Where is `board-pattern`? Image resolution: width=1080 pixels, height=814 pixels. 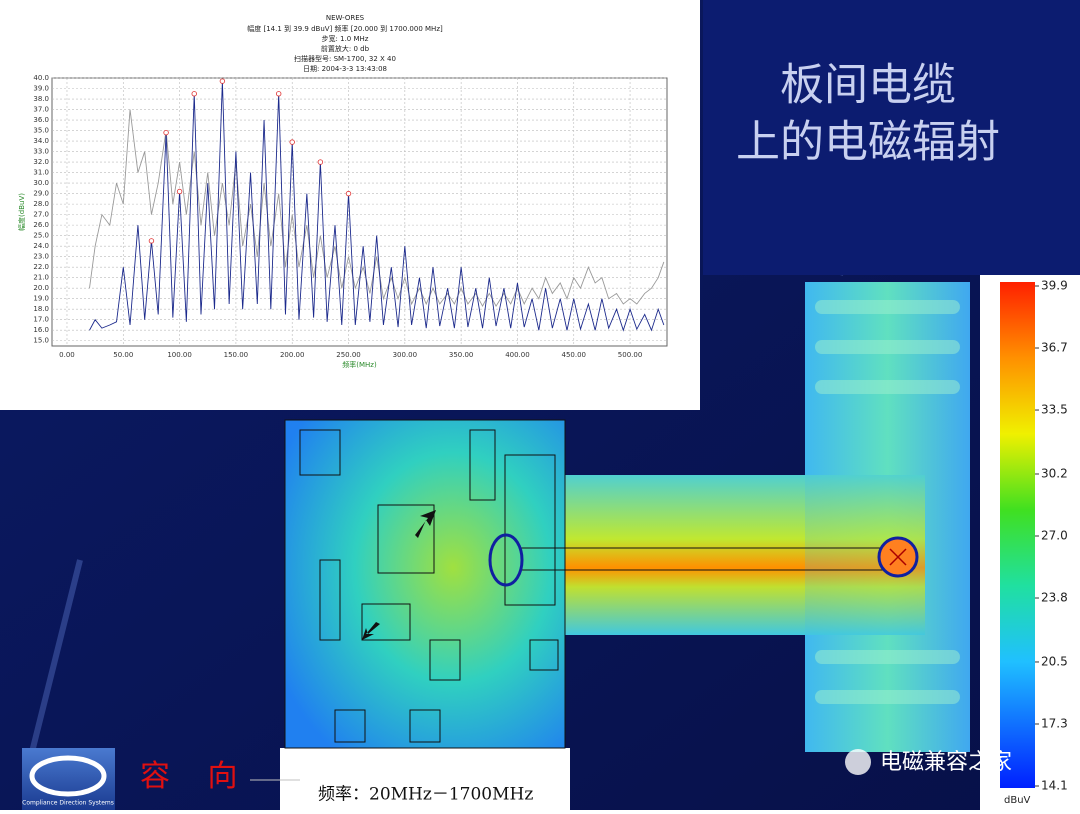 board-pattern is located at coordinates (887, 502).